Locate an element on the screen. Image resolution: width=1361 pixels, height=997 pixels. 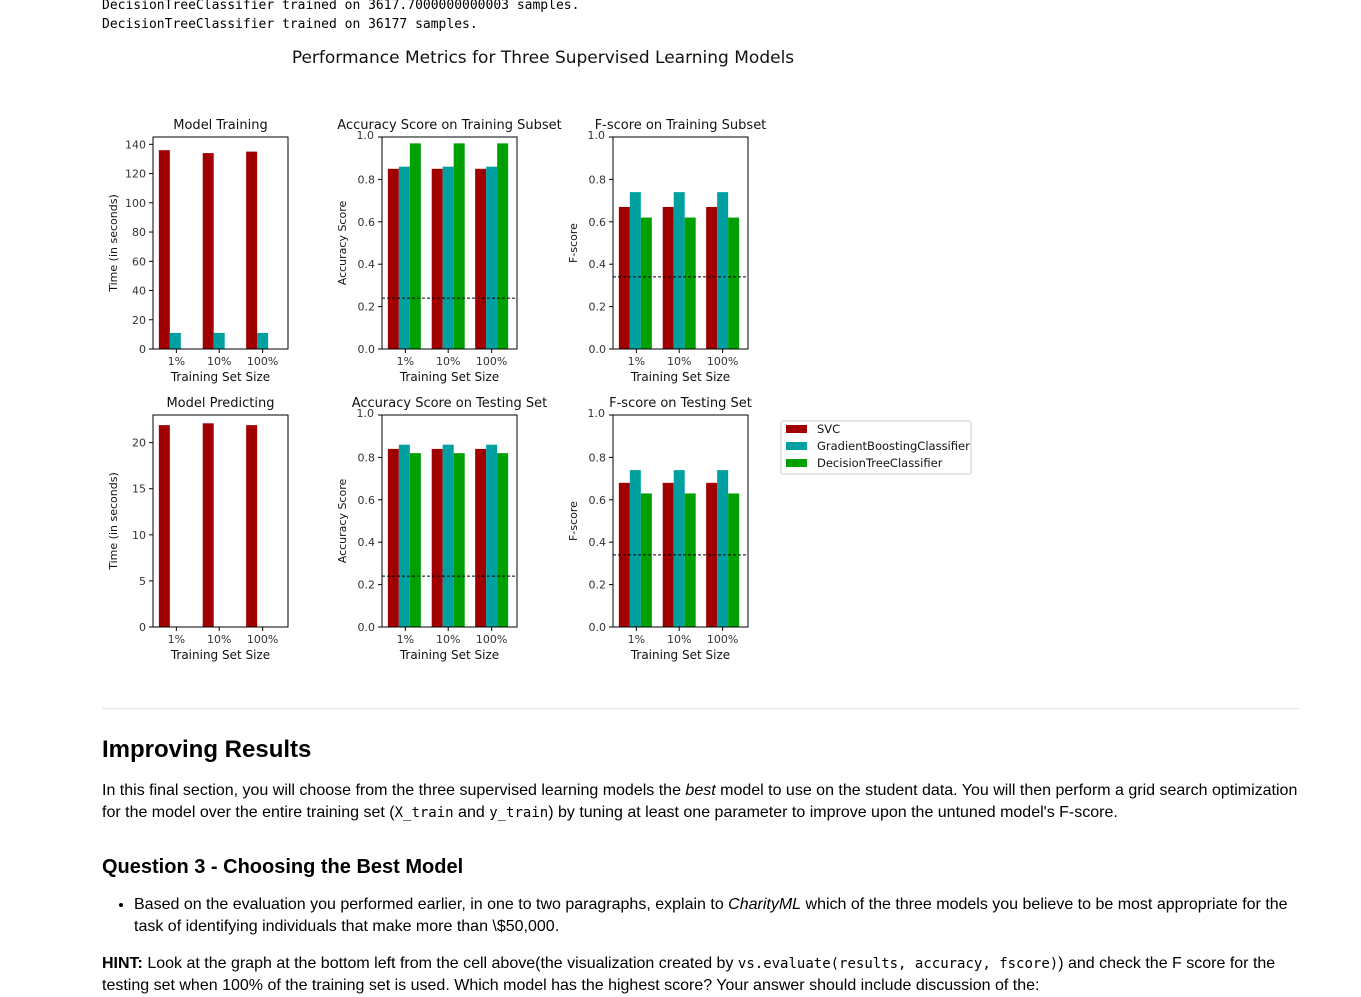
y-tick-label: 60 is located at coordinates (139, 261).